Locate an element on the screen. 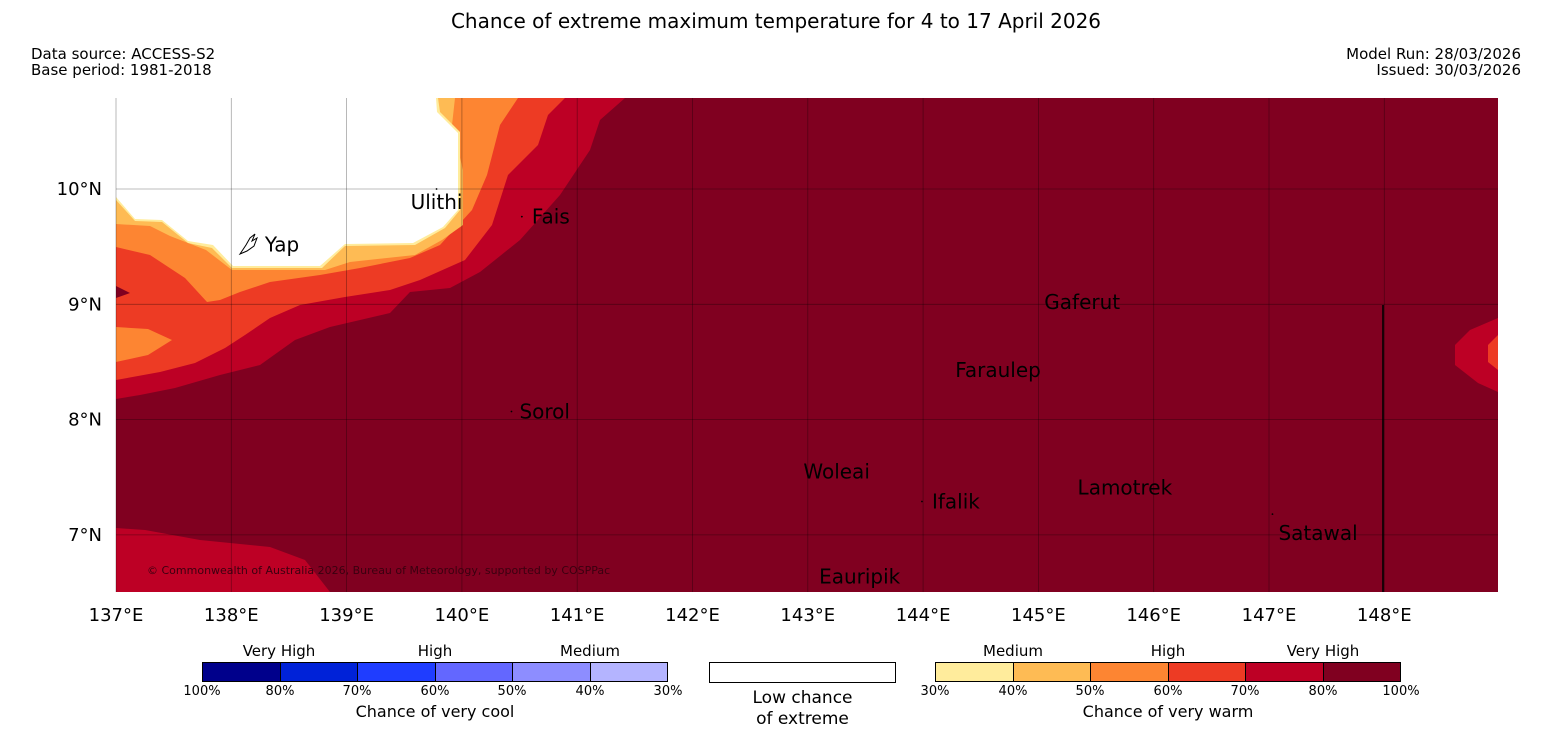 This screenshot has width=1552, height=736. cool-legend-title: Chance of very cool is located at coordinates (435, 711).